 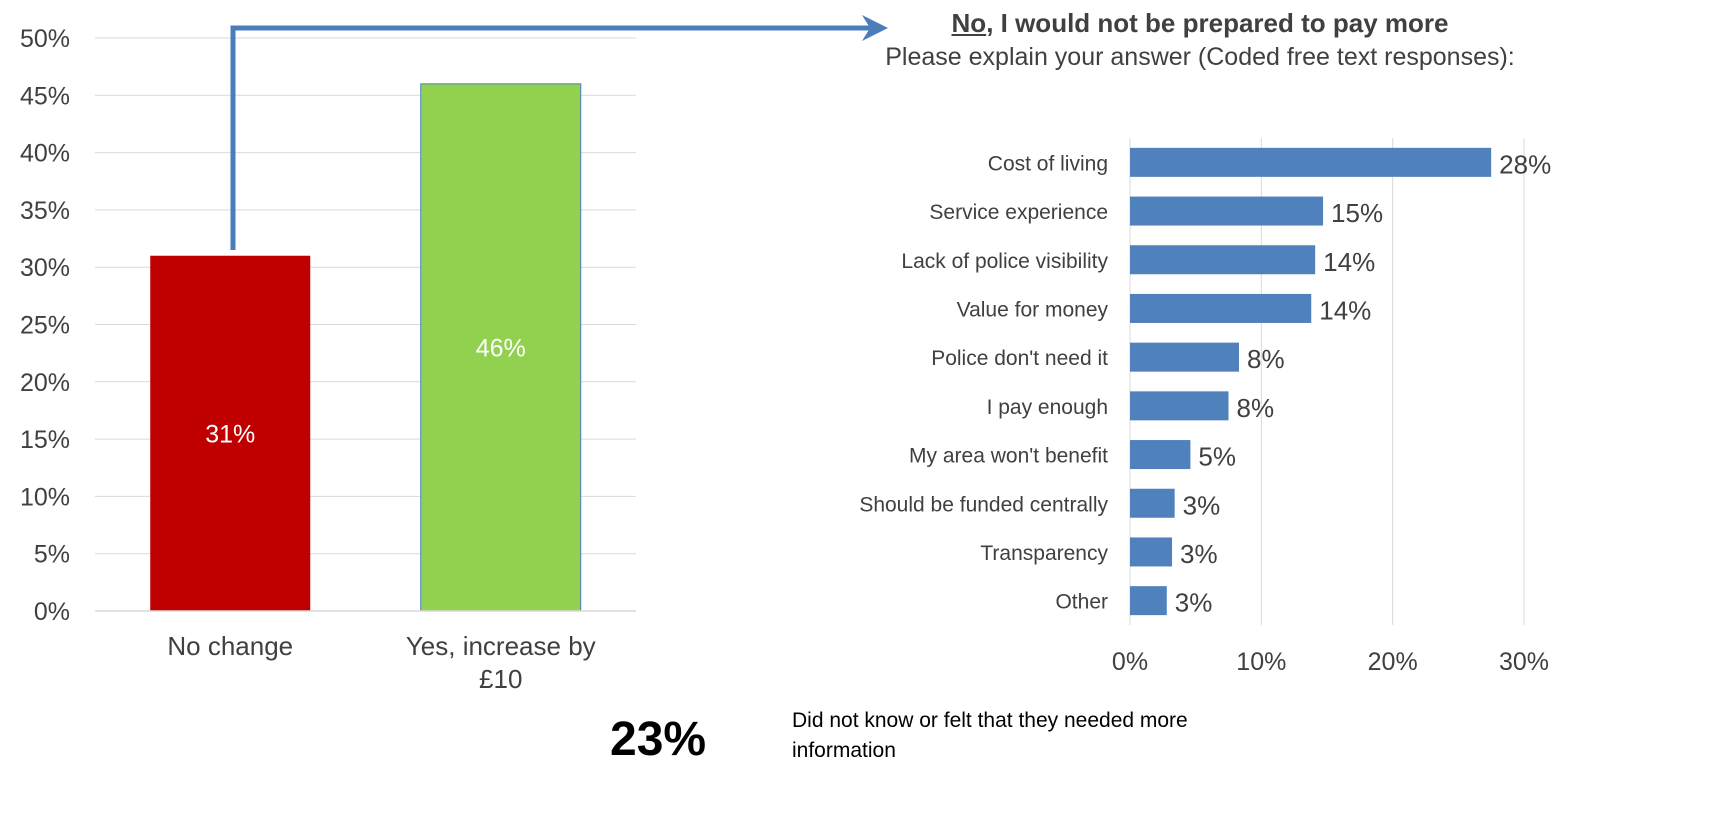 I want to click on x-tick-label: 10%, so click(x=1261, y=662).